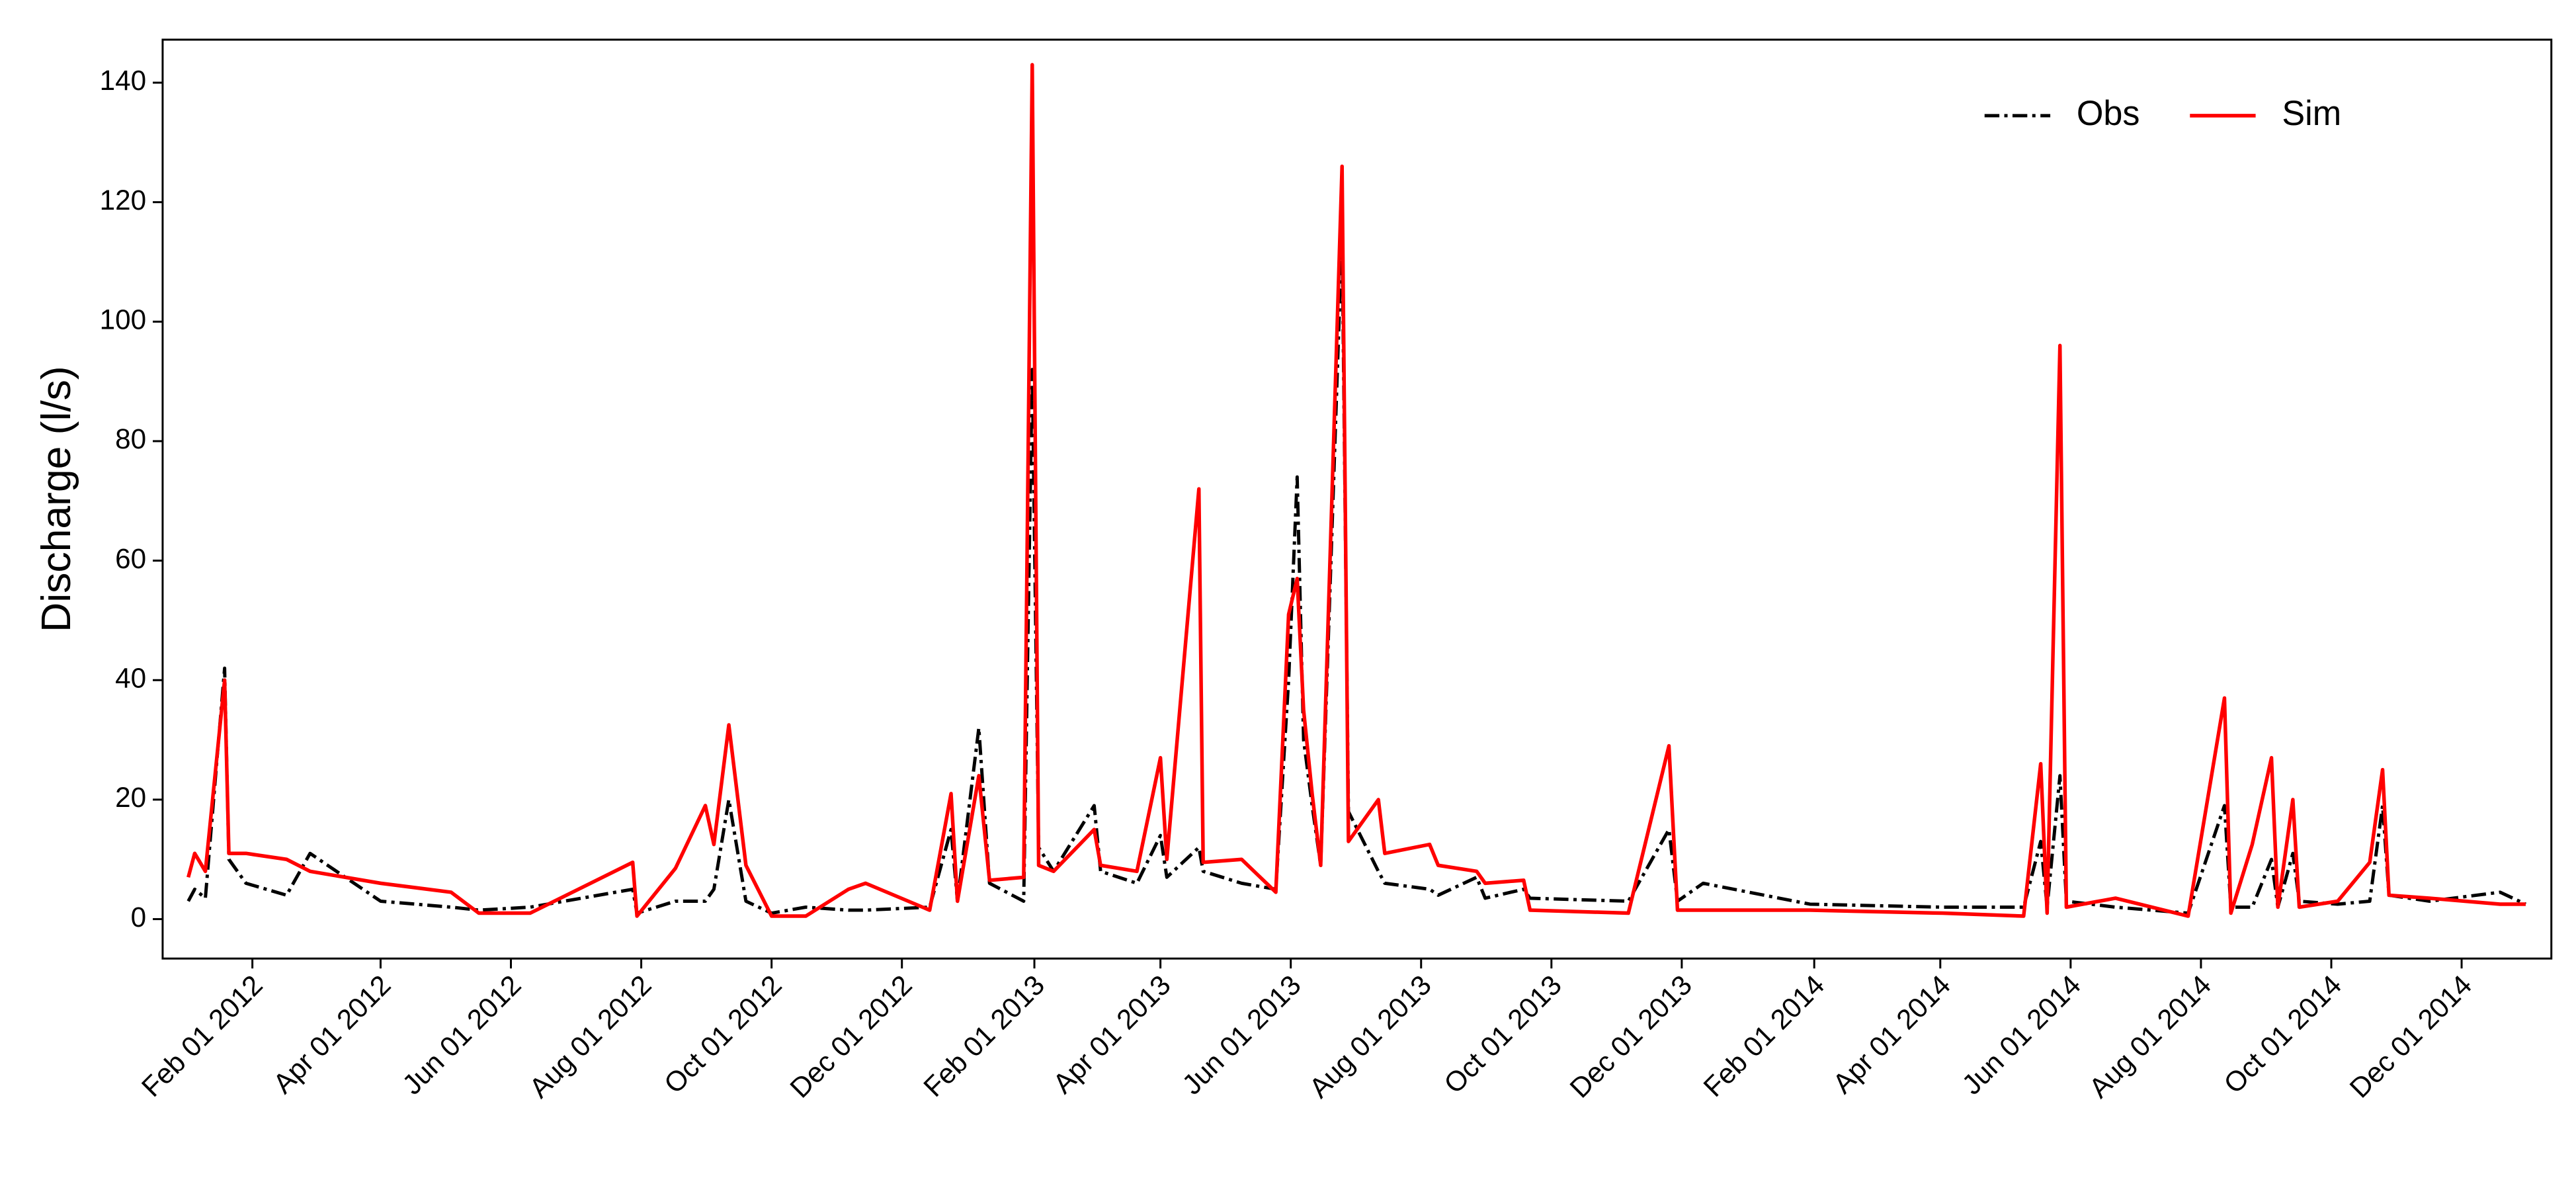 Image resolution: width=2576 pixels, height=1180 pixels. I want to click on y-tick-label: 120, so click(123, 200).